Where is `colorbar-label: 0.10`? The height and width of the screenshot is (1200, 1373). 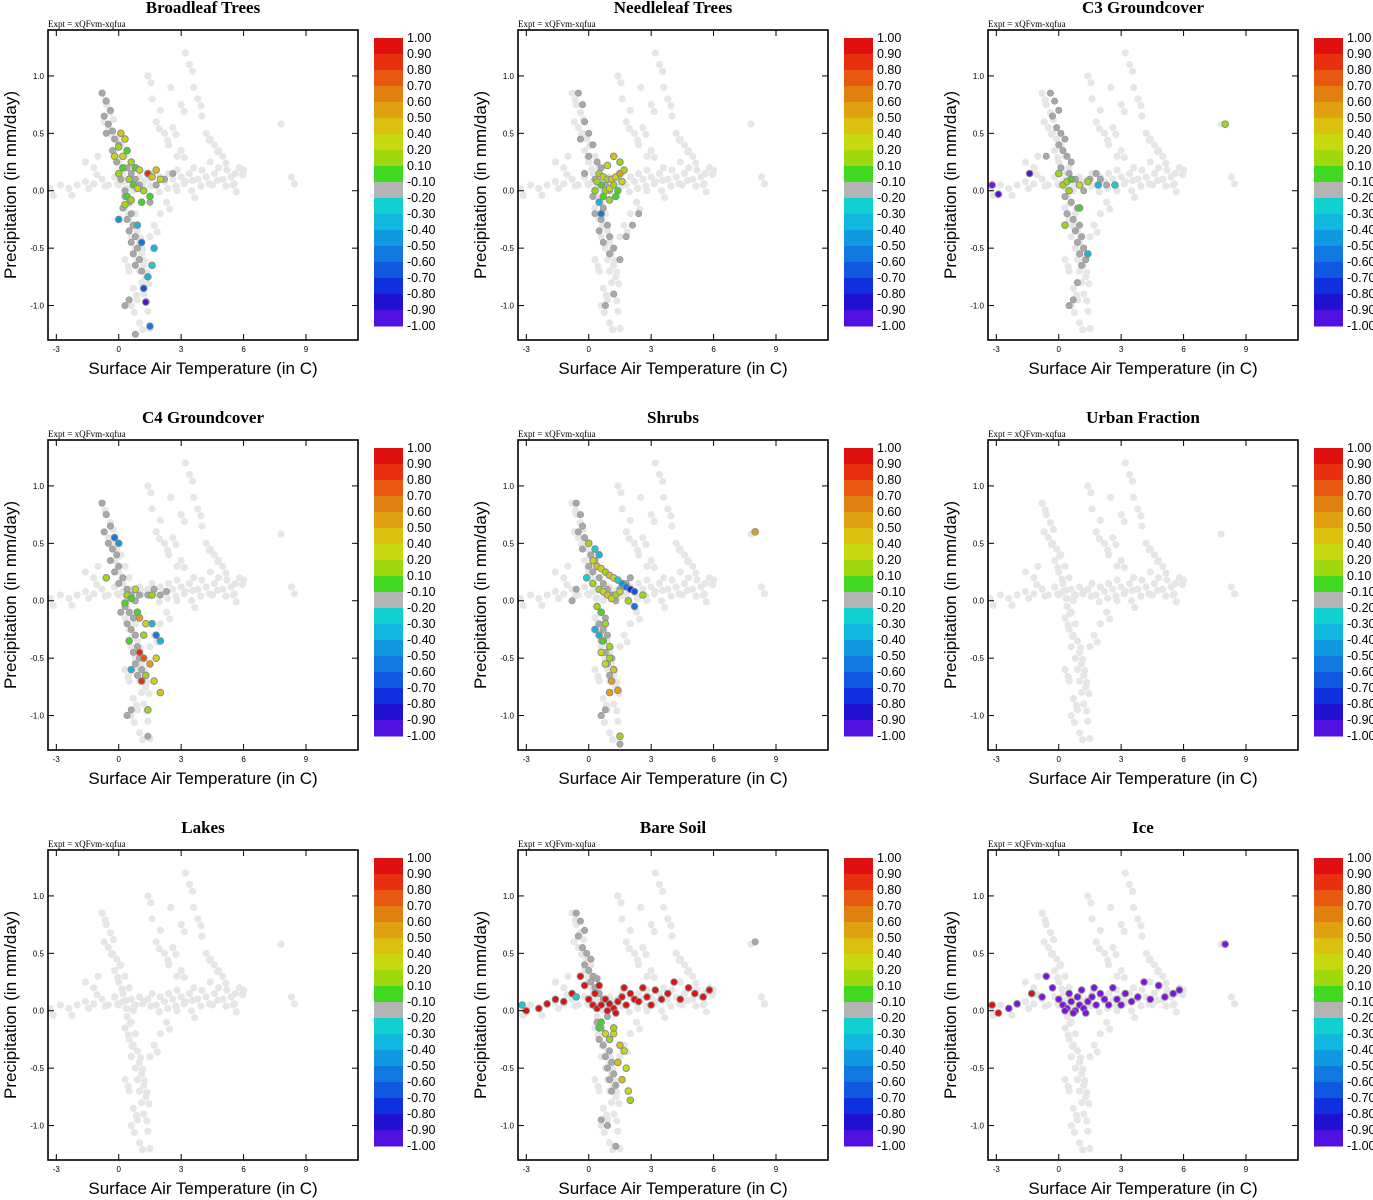
colorbar-label: 0.10 is located at coordinates (1359, 576).